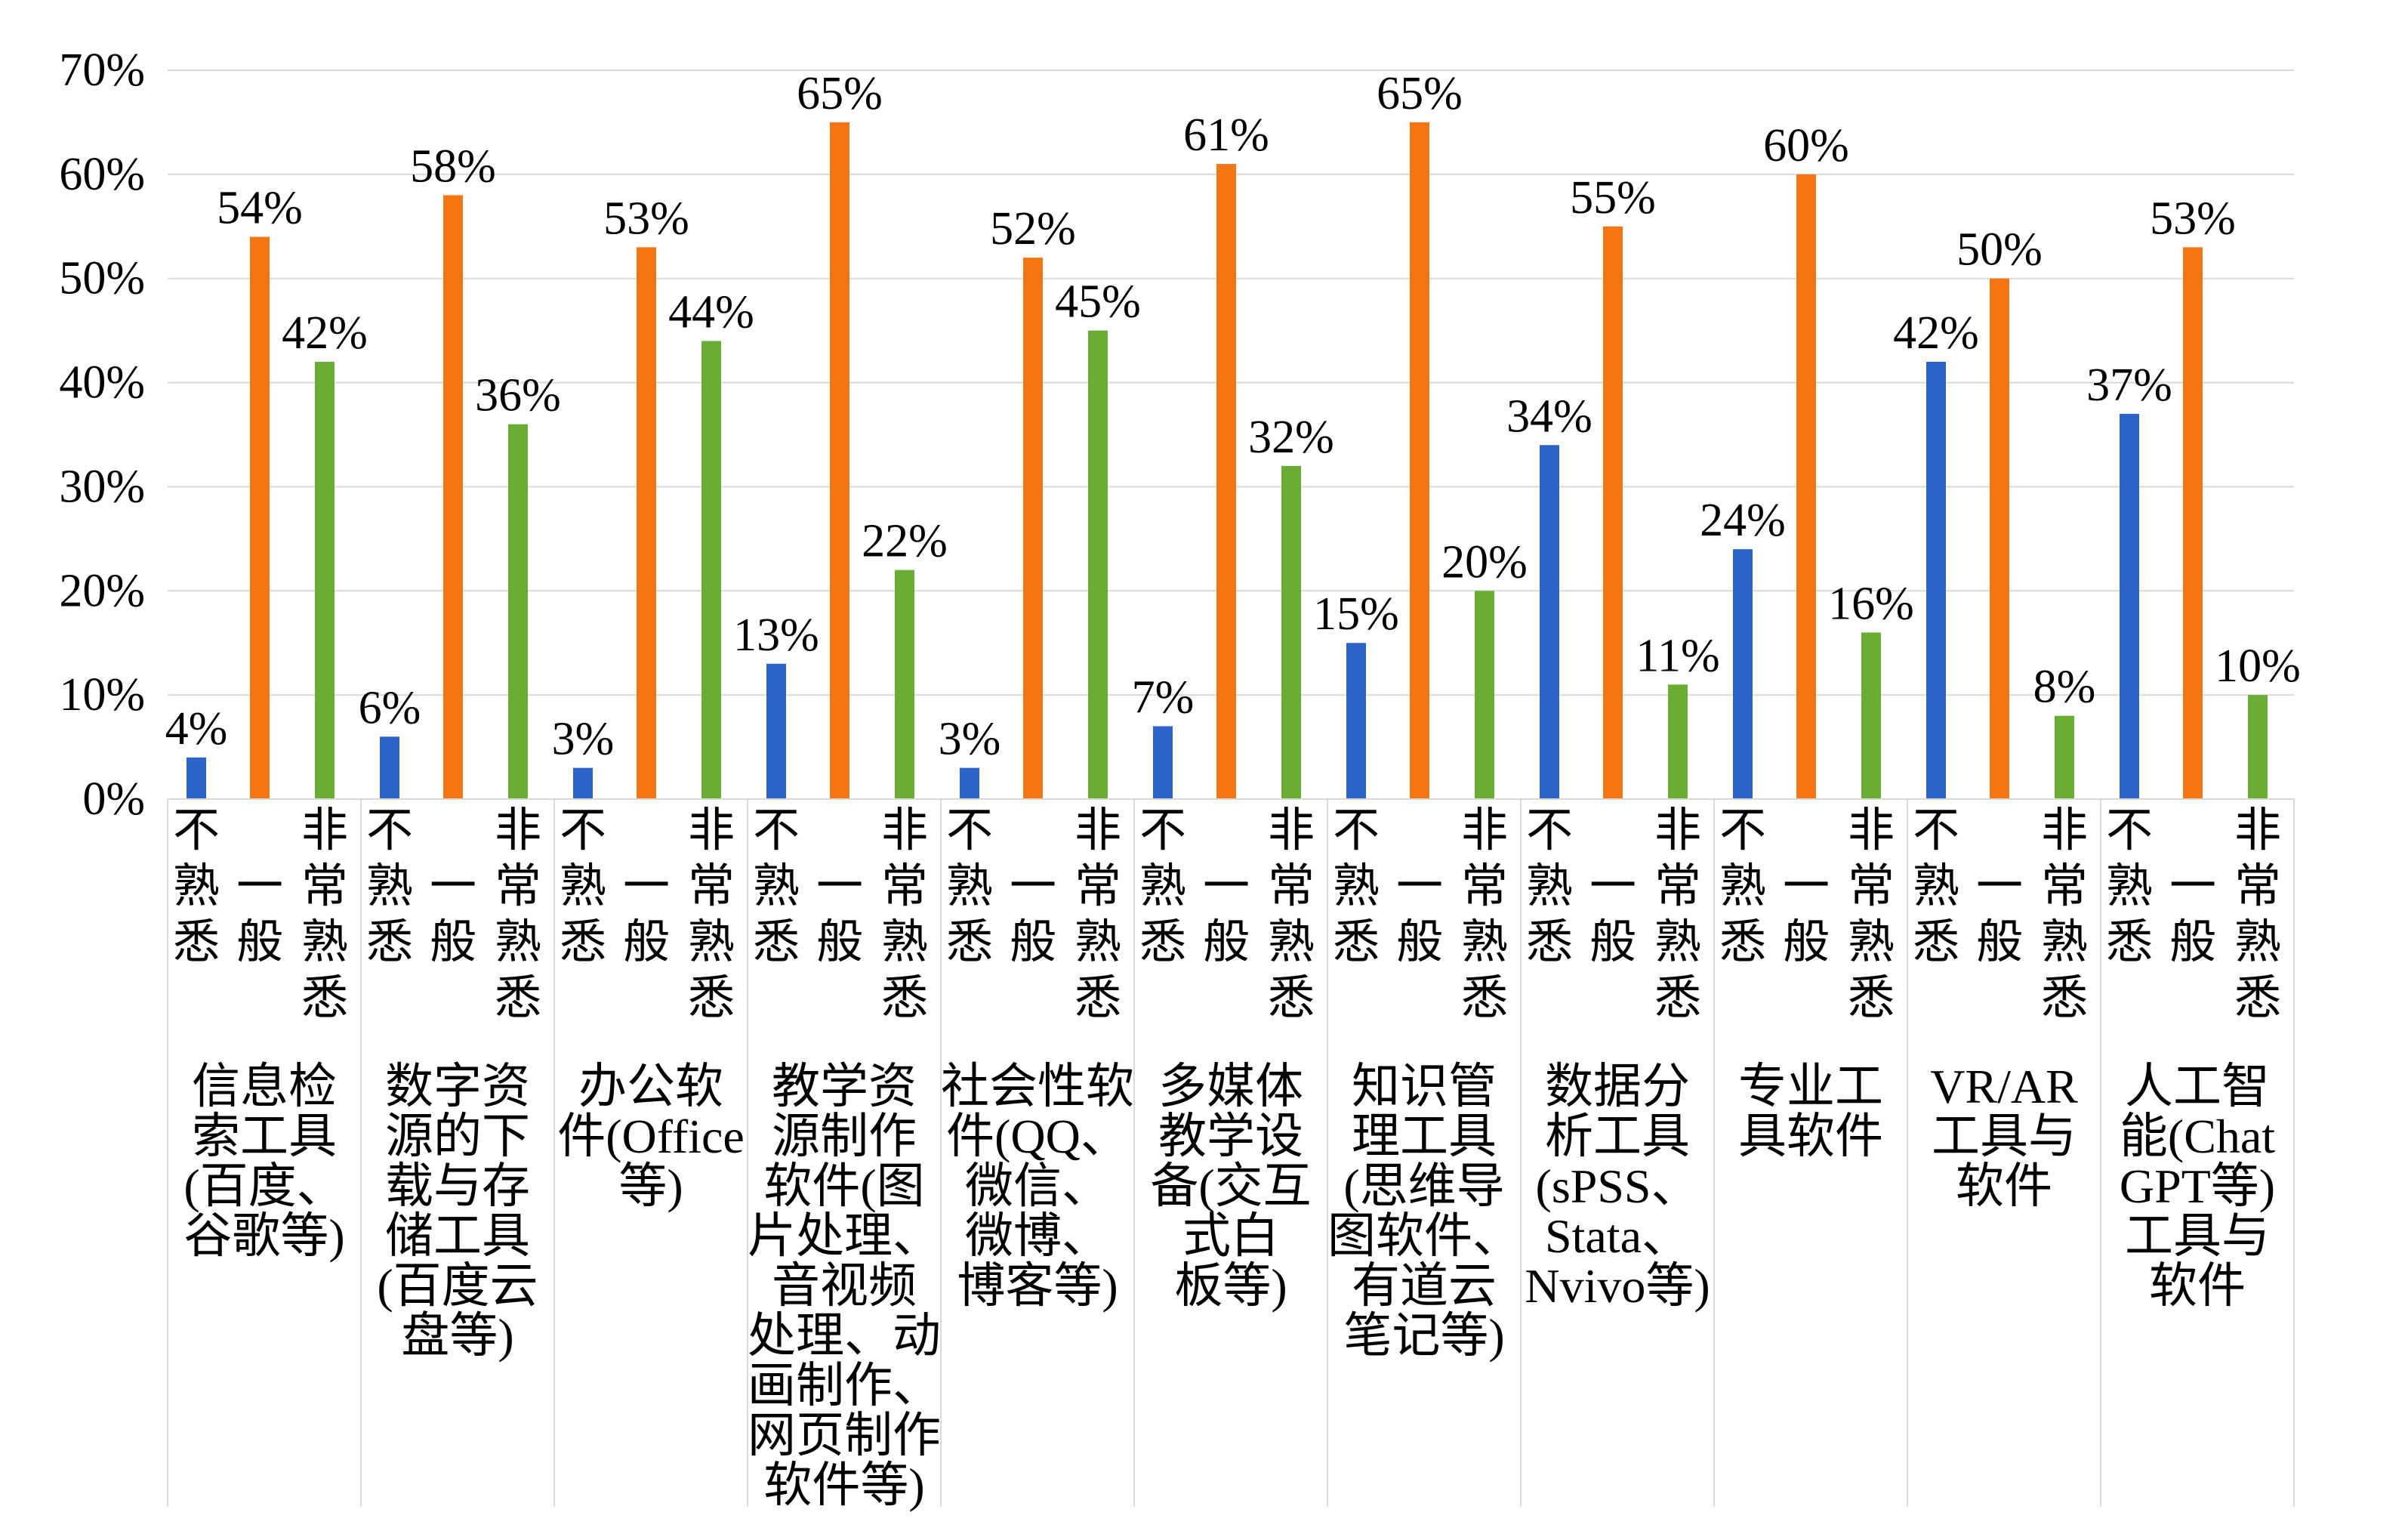  Describe the element at coordinates (390, 707) in the screenshot. I see `data-label: 6%` at that location.